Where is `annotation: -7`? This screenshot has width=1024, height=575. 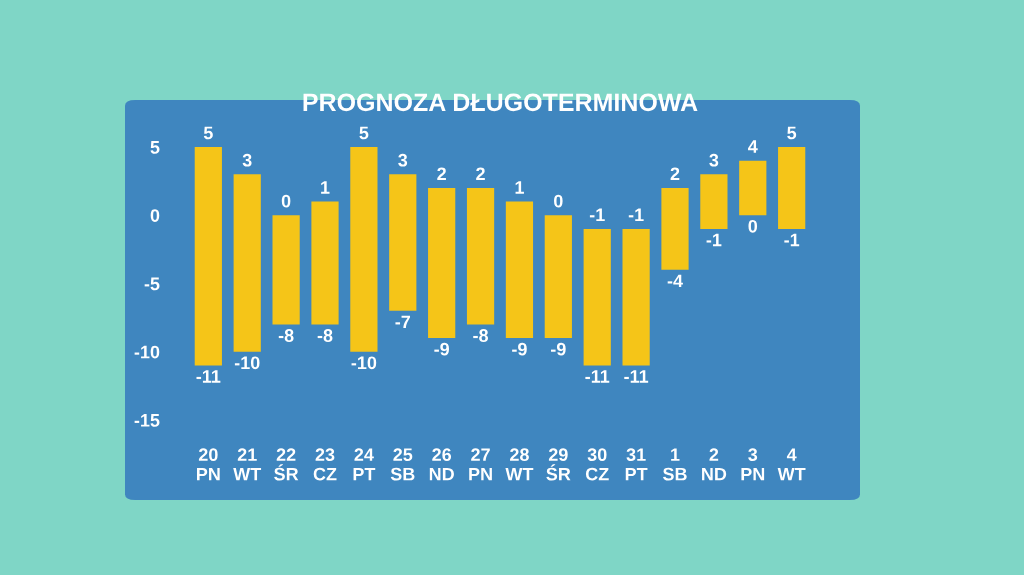 annotation: -7 is located at coordinates (403, 322).